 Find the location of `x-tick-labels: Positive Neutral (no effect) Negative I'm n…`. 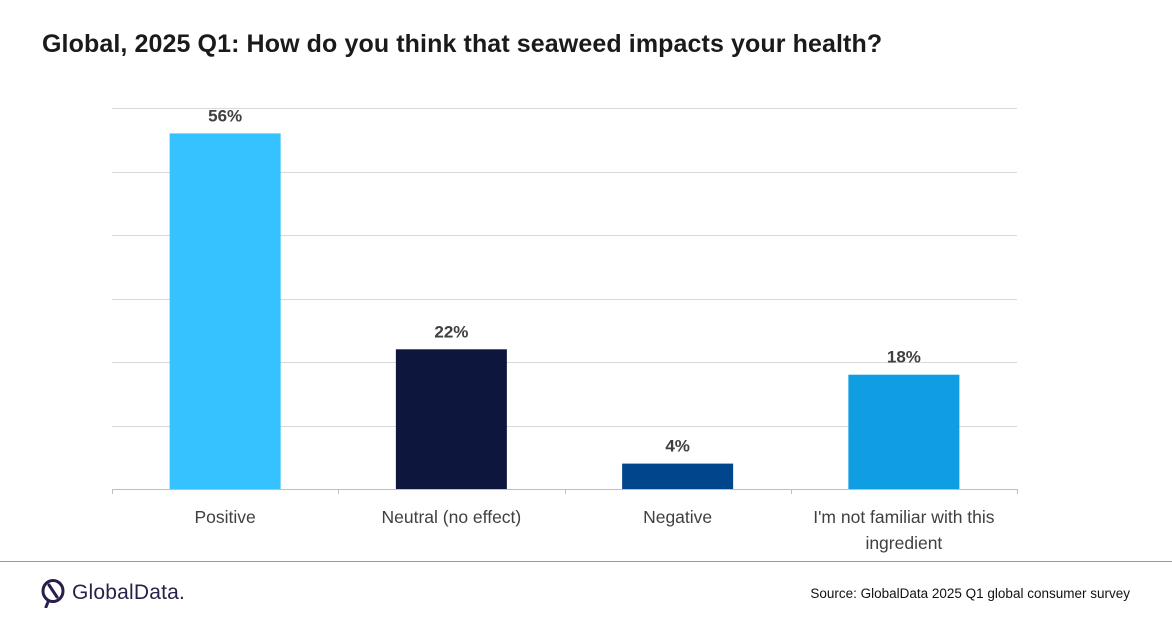

x-tick-labels: Positive Neutral (no effect) Negative I'm n… is located at coordinates (594, 530).